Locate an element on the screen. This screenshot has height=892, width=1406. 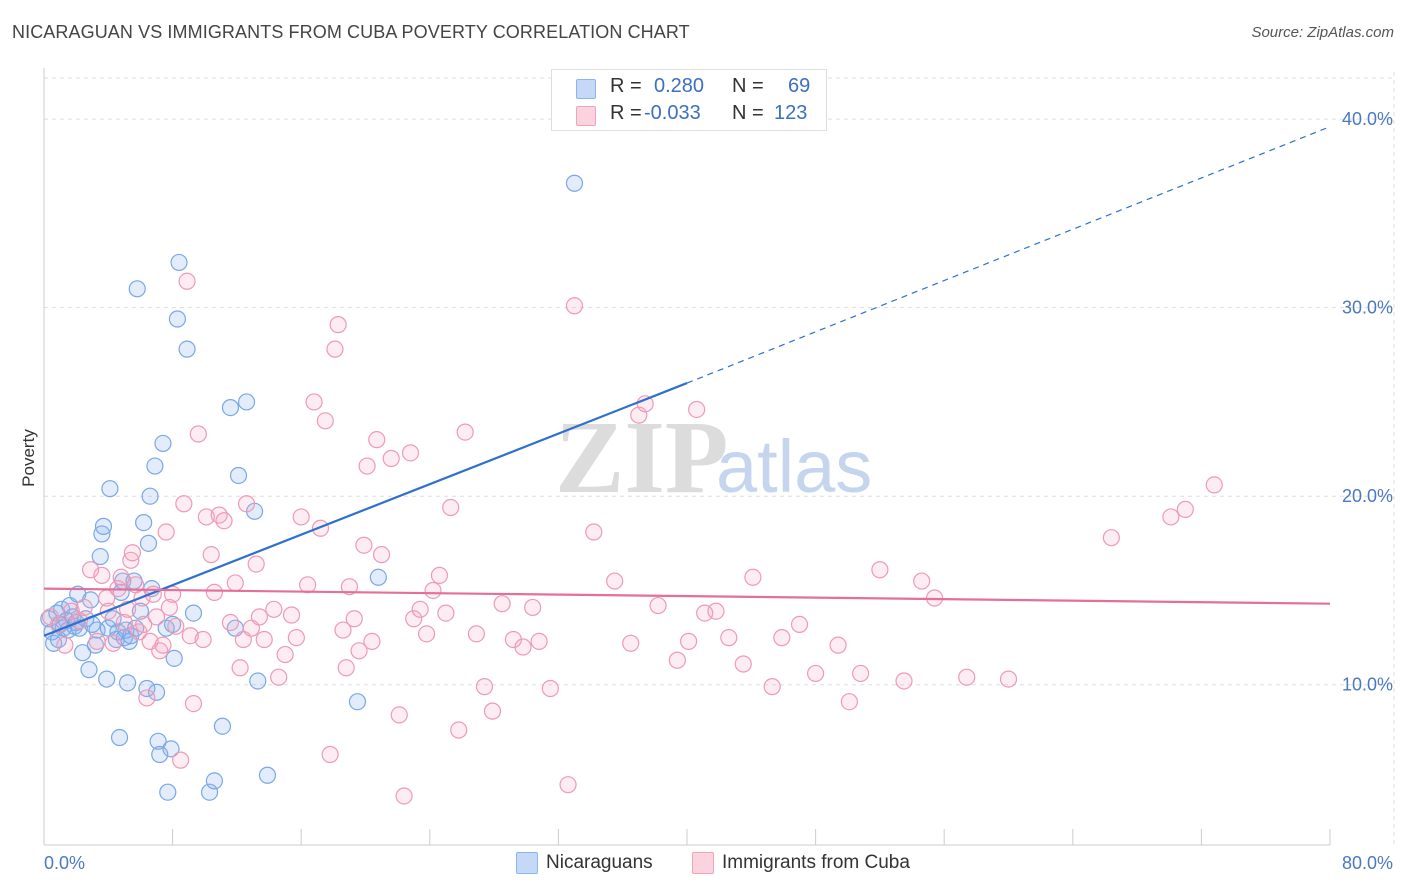
legend-swatch-cuba is located at coordinates (586, 116).